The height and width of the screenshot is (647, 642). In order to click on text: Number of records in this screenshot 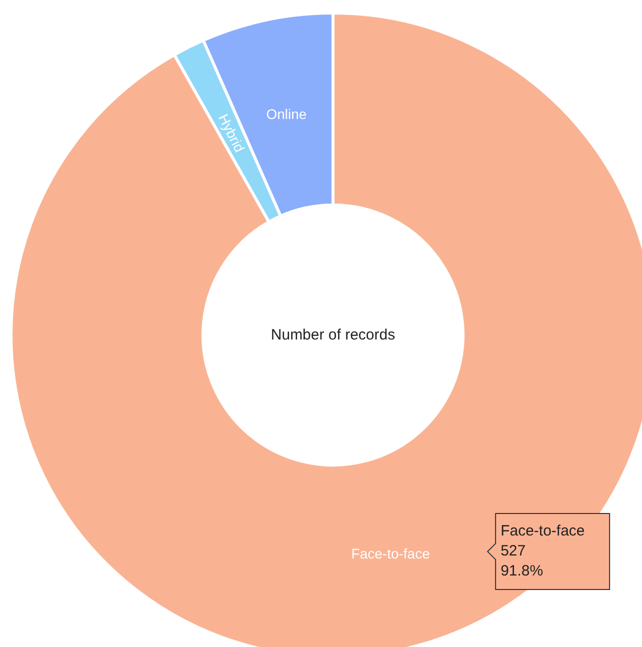, I will do `click(333, 335)`.